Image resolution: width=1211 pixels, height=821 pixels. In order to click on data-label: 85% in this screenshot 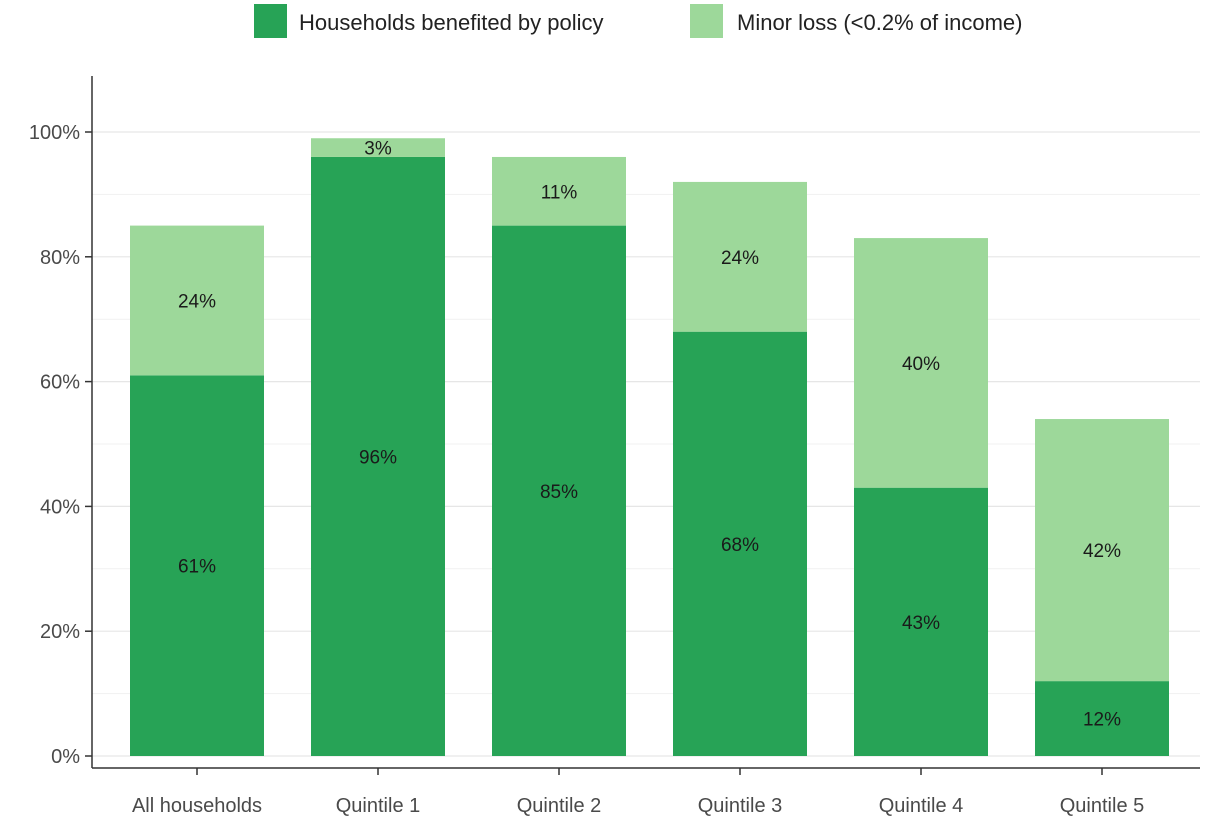, I will do `click(559, 492)`.